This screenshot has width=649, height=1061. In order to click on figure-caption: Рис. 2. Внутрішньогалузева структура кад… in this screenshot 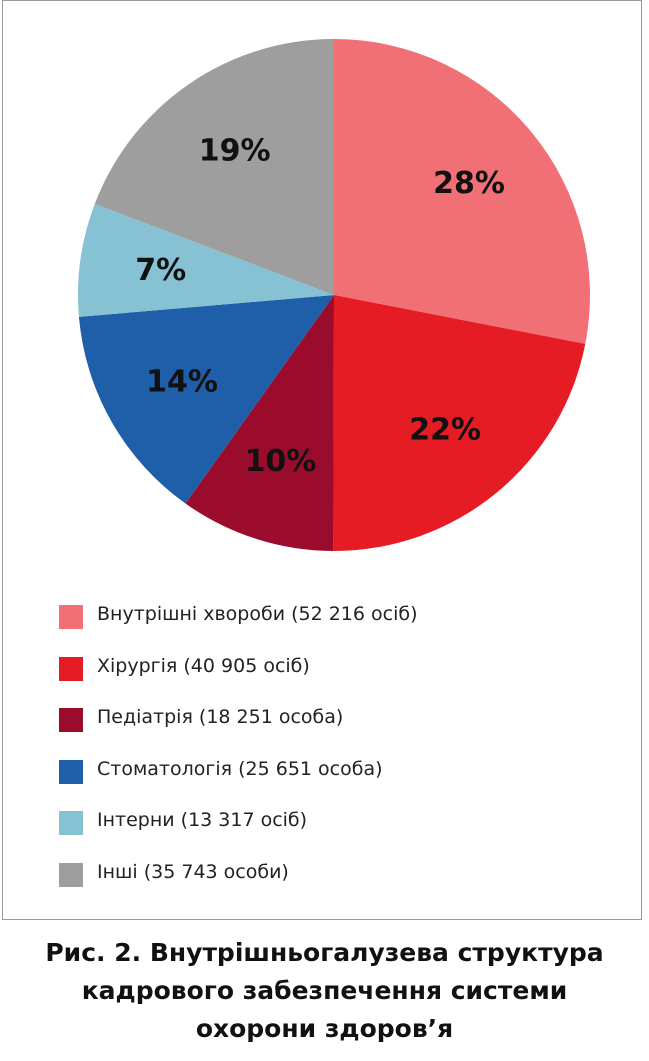, I will do `click(324, 991)`.